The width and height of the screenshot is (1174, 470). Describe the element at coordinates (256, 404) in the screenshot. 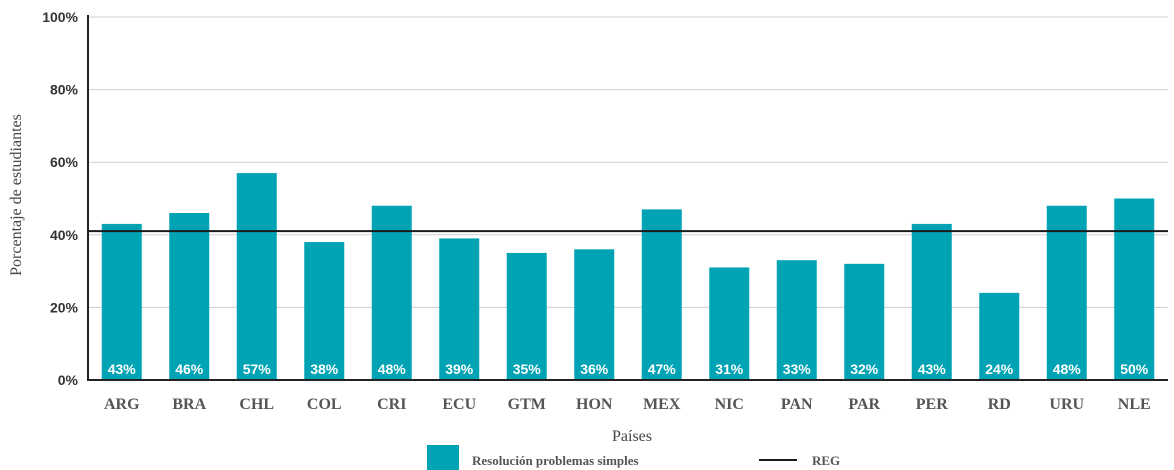

I see `x-tick-label: CHL` at that location.